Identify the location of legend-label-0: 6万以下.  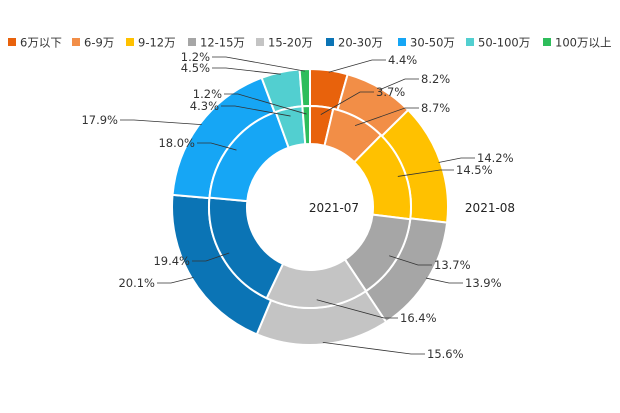
(41, 43).